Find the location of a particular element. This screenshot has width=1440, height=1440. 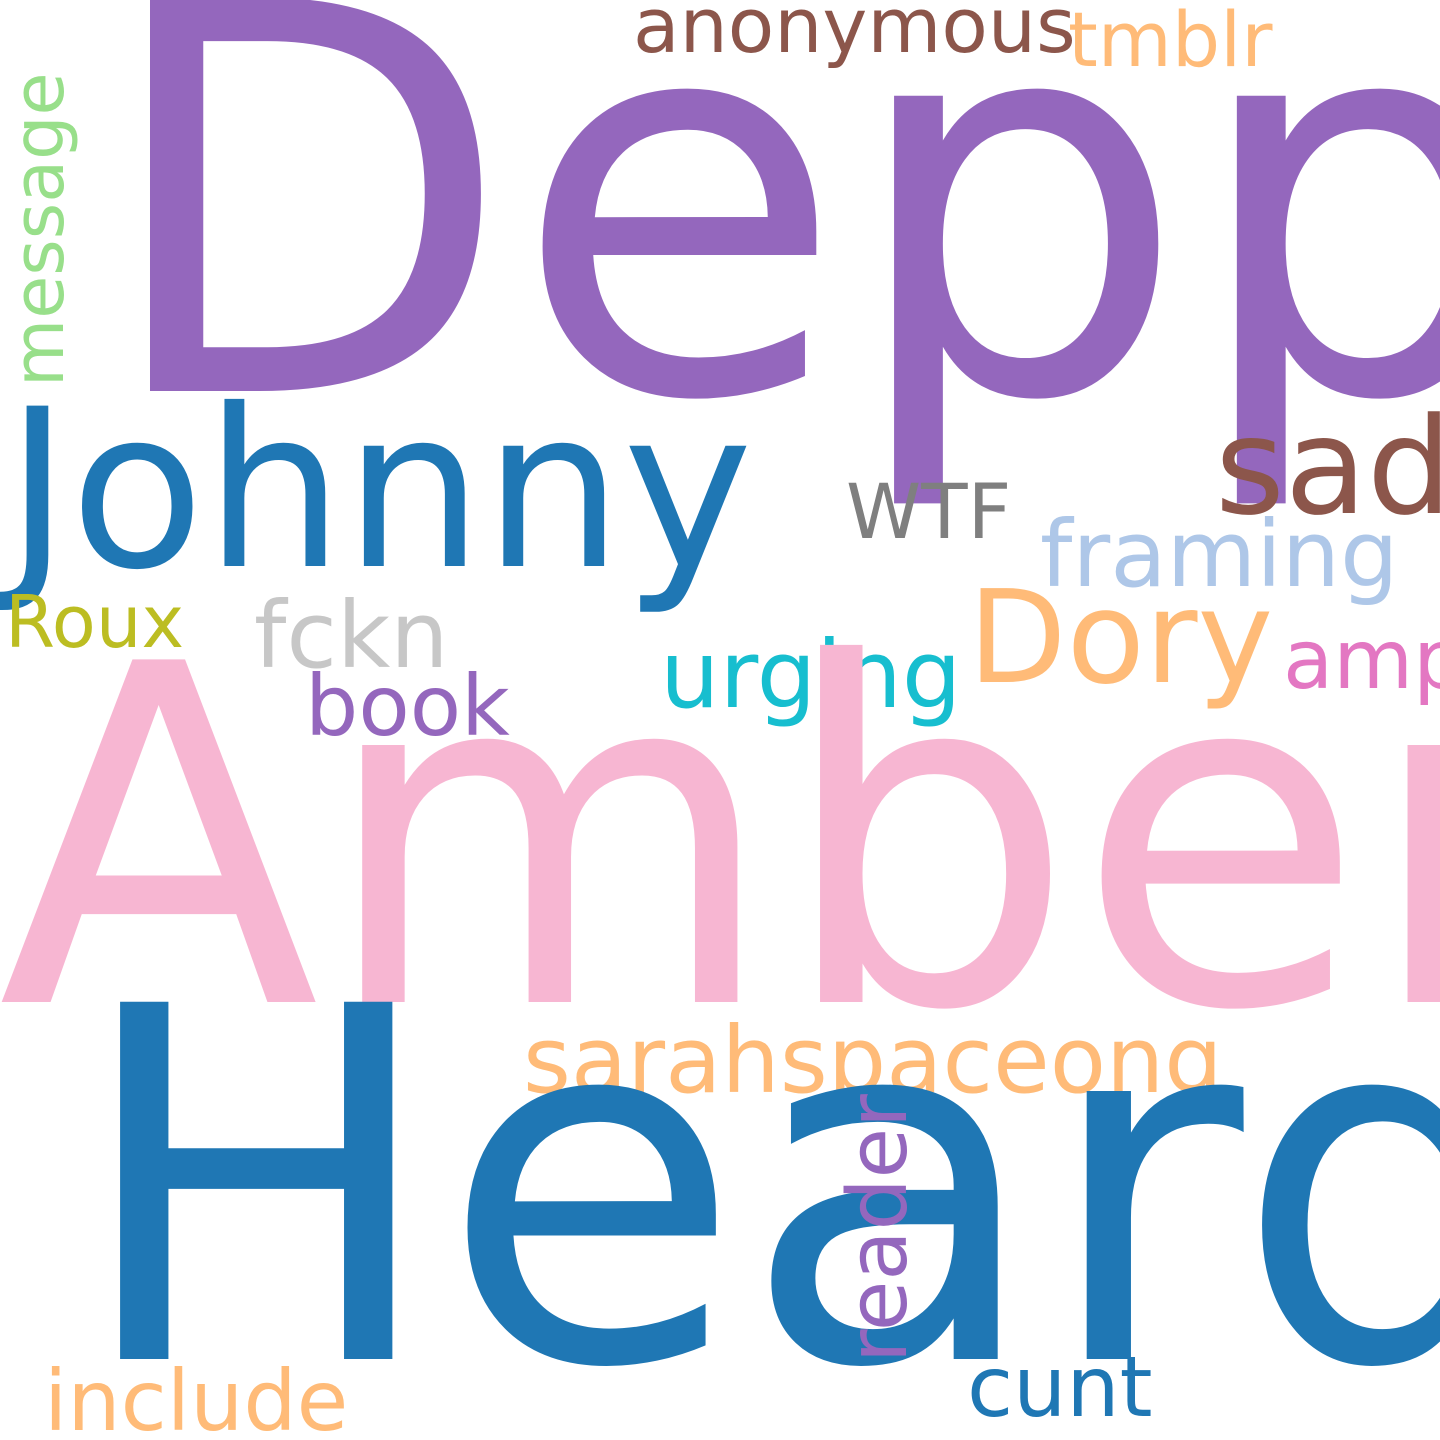

word-sarahspaceong: sarahspaceong is located at coordinates (873, 1060).